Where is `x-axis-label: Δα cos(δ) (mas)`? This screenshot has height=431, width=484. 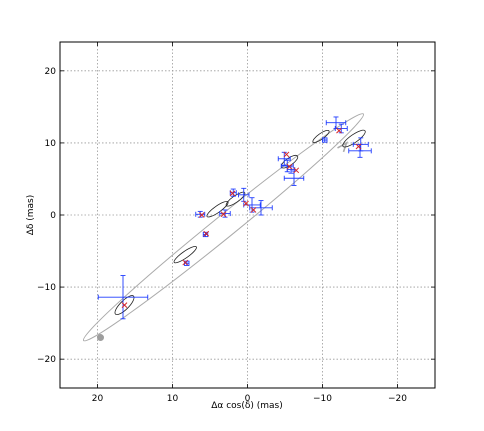
x-axis-label: Δα cos(δ) (mas) is located at coordinates (246, 406).